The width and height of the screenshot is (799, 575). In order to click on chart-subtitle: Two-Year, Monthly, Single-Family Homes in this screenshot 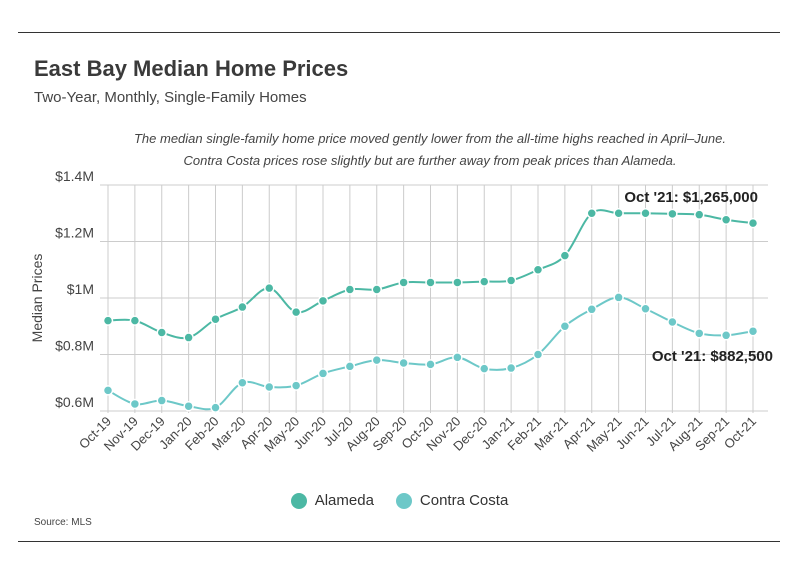, I will do `click(170, 97)`.